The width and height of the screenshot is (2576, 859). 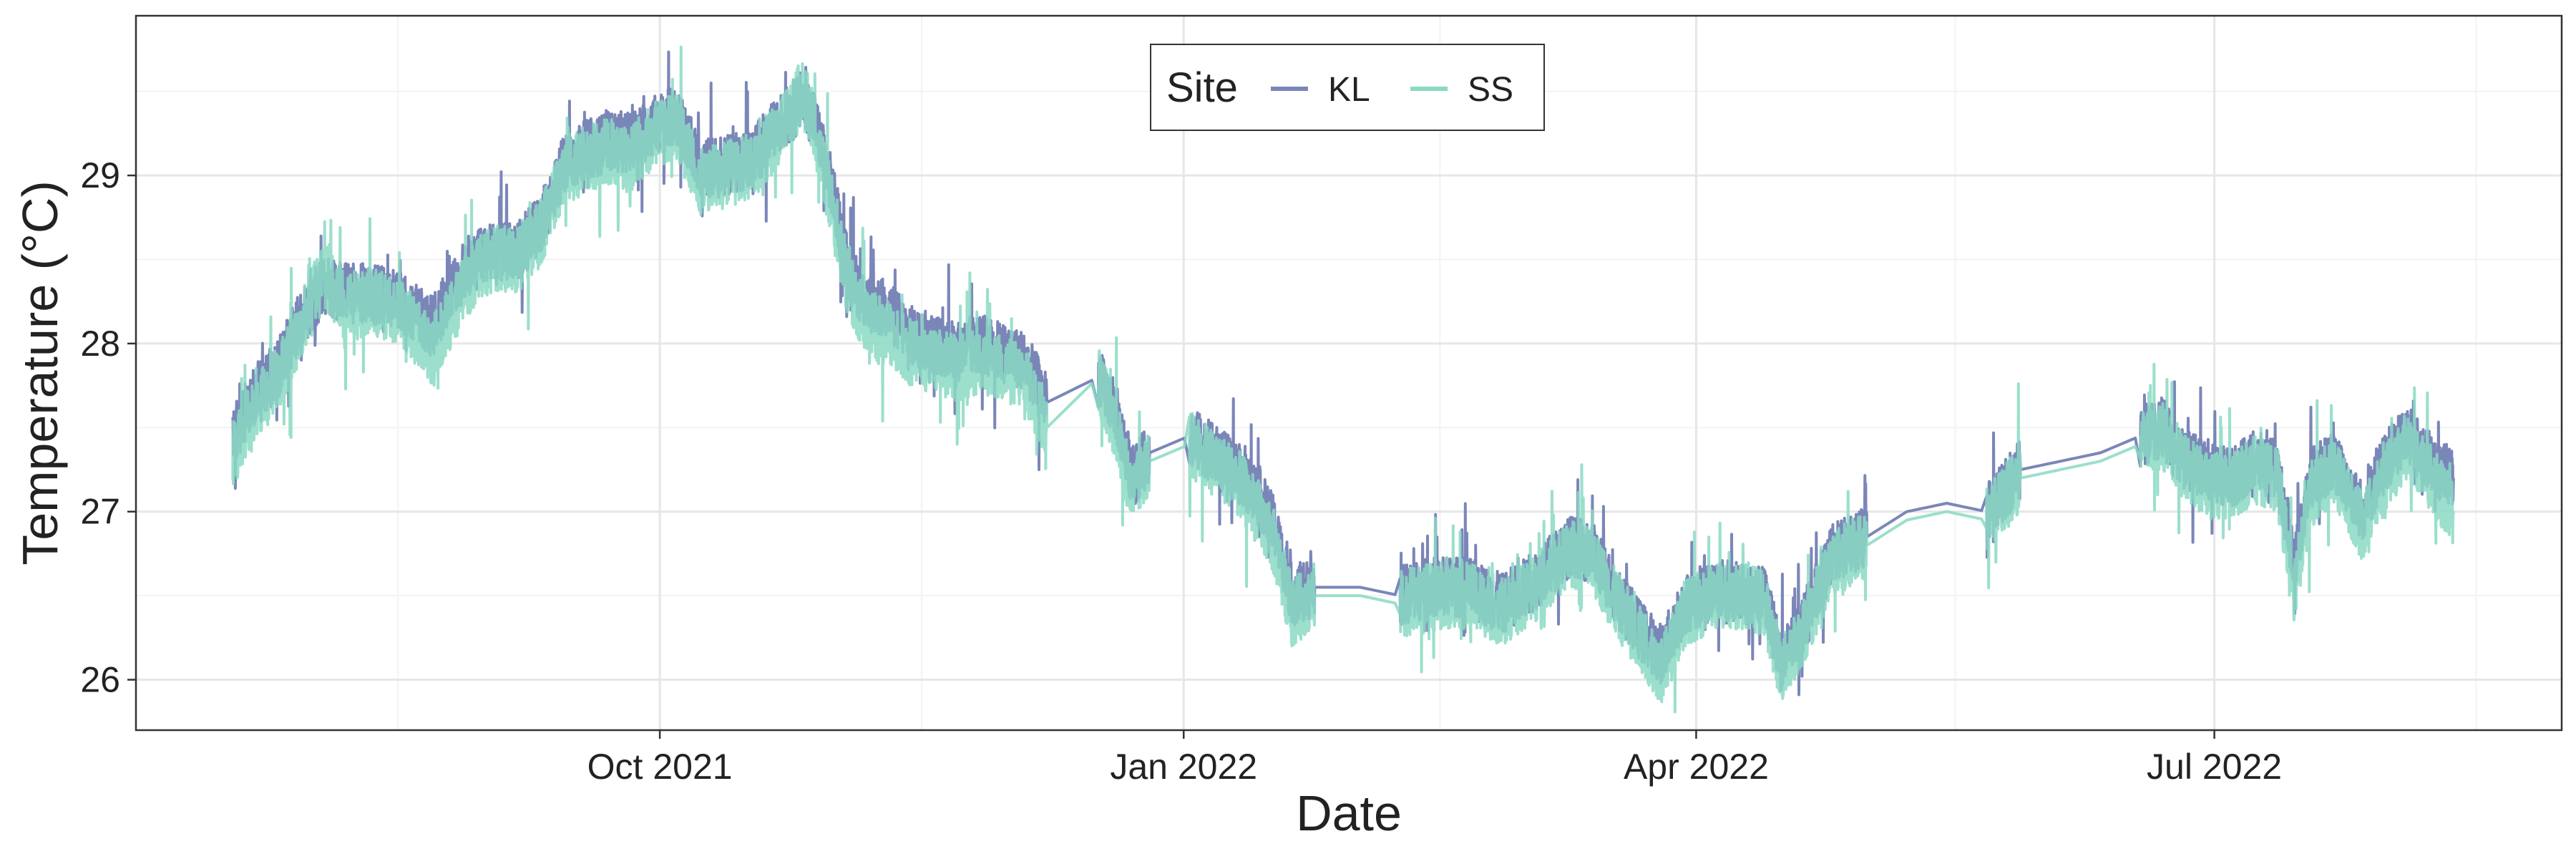 What do you see at coordinates (100, 680) in the screenshot?
I see `y-tick-label: 26` at bounding box center [100, 680].